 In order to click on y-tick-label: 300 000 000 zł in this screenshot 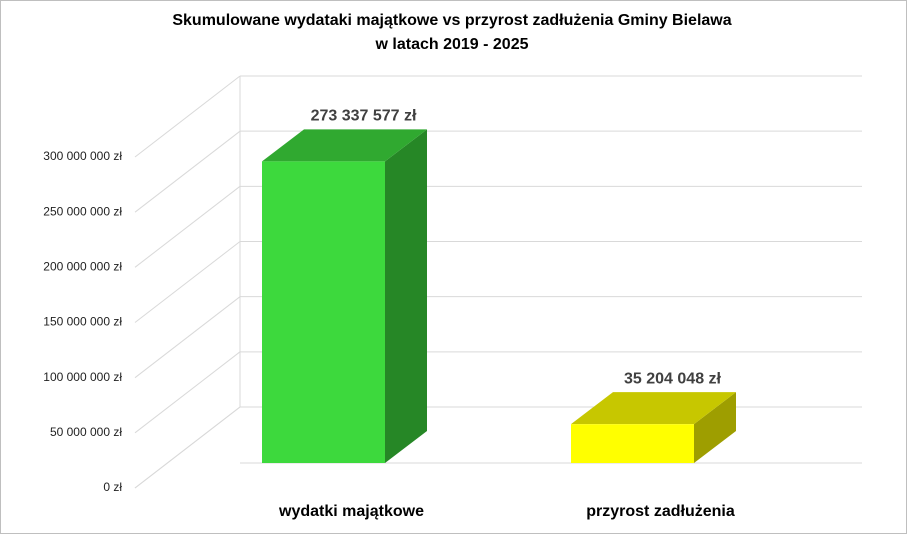, I will do `click(82, 156)`.